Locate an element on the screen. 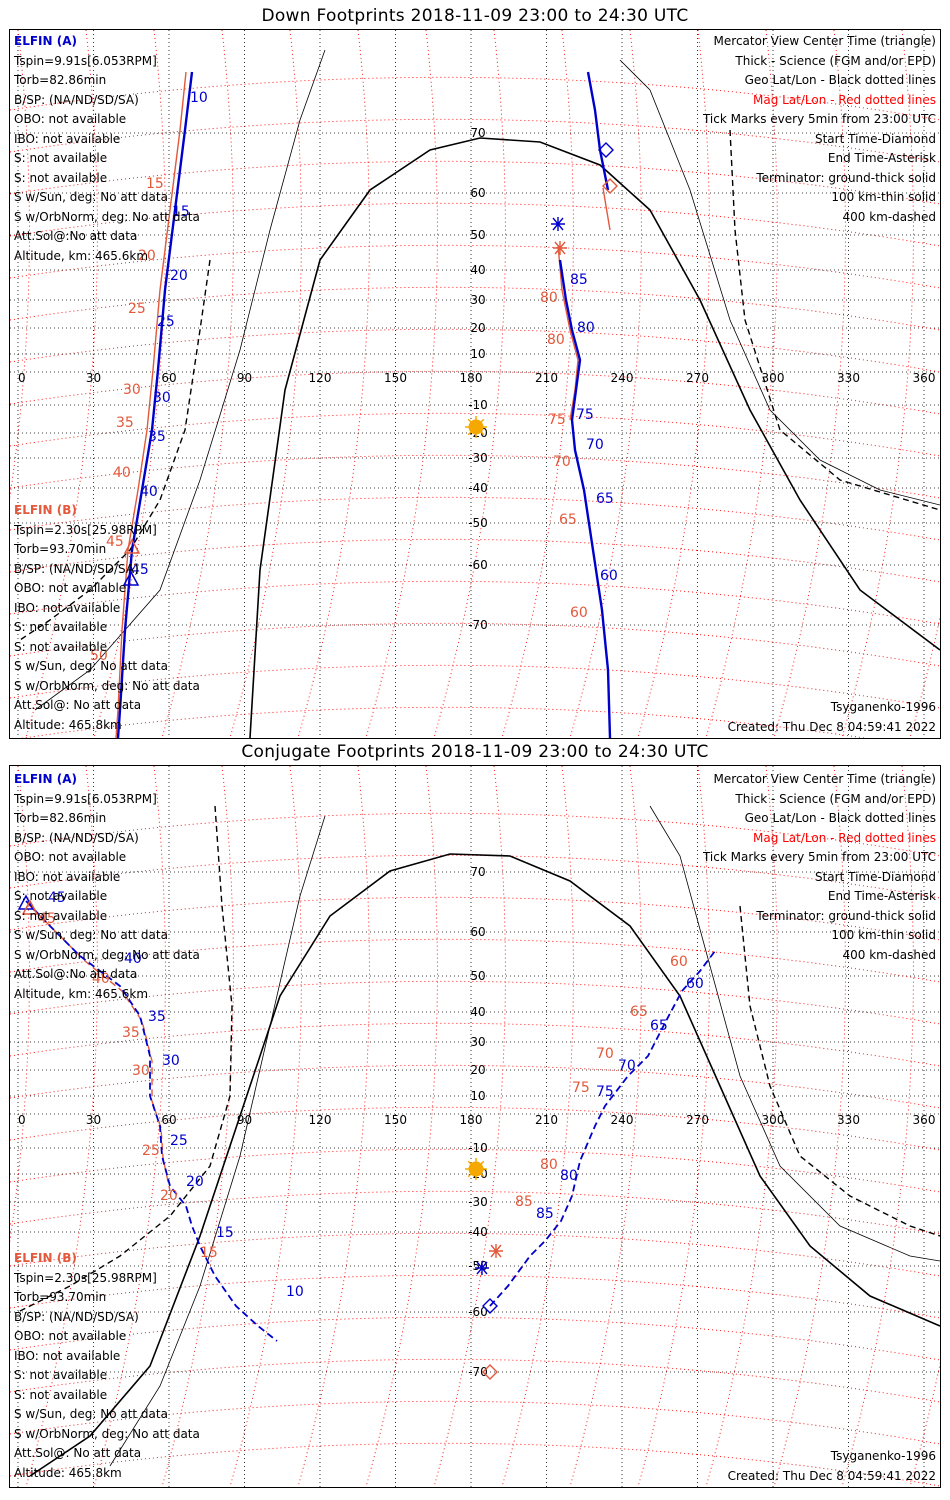  legend-item: Terminator: ground-thick solid is located at coordinates (846, 915).